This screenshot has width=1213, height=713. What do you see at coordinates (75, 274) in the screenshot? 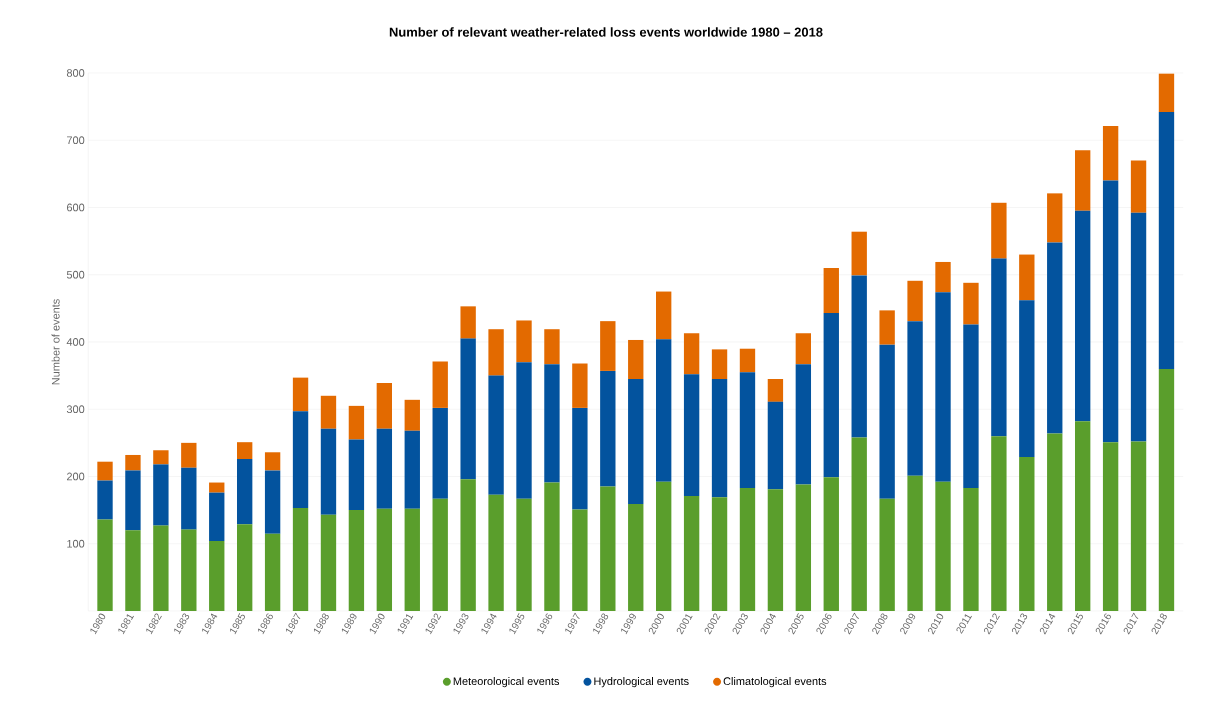
I see `y-tick-label: 500` at bounding box center [75, 274].